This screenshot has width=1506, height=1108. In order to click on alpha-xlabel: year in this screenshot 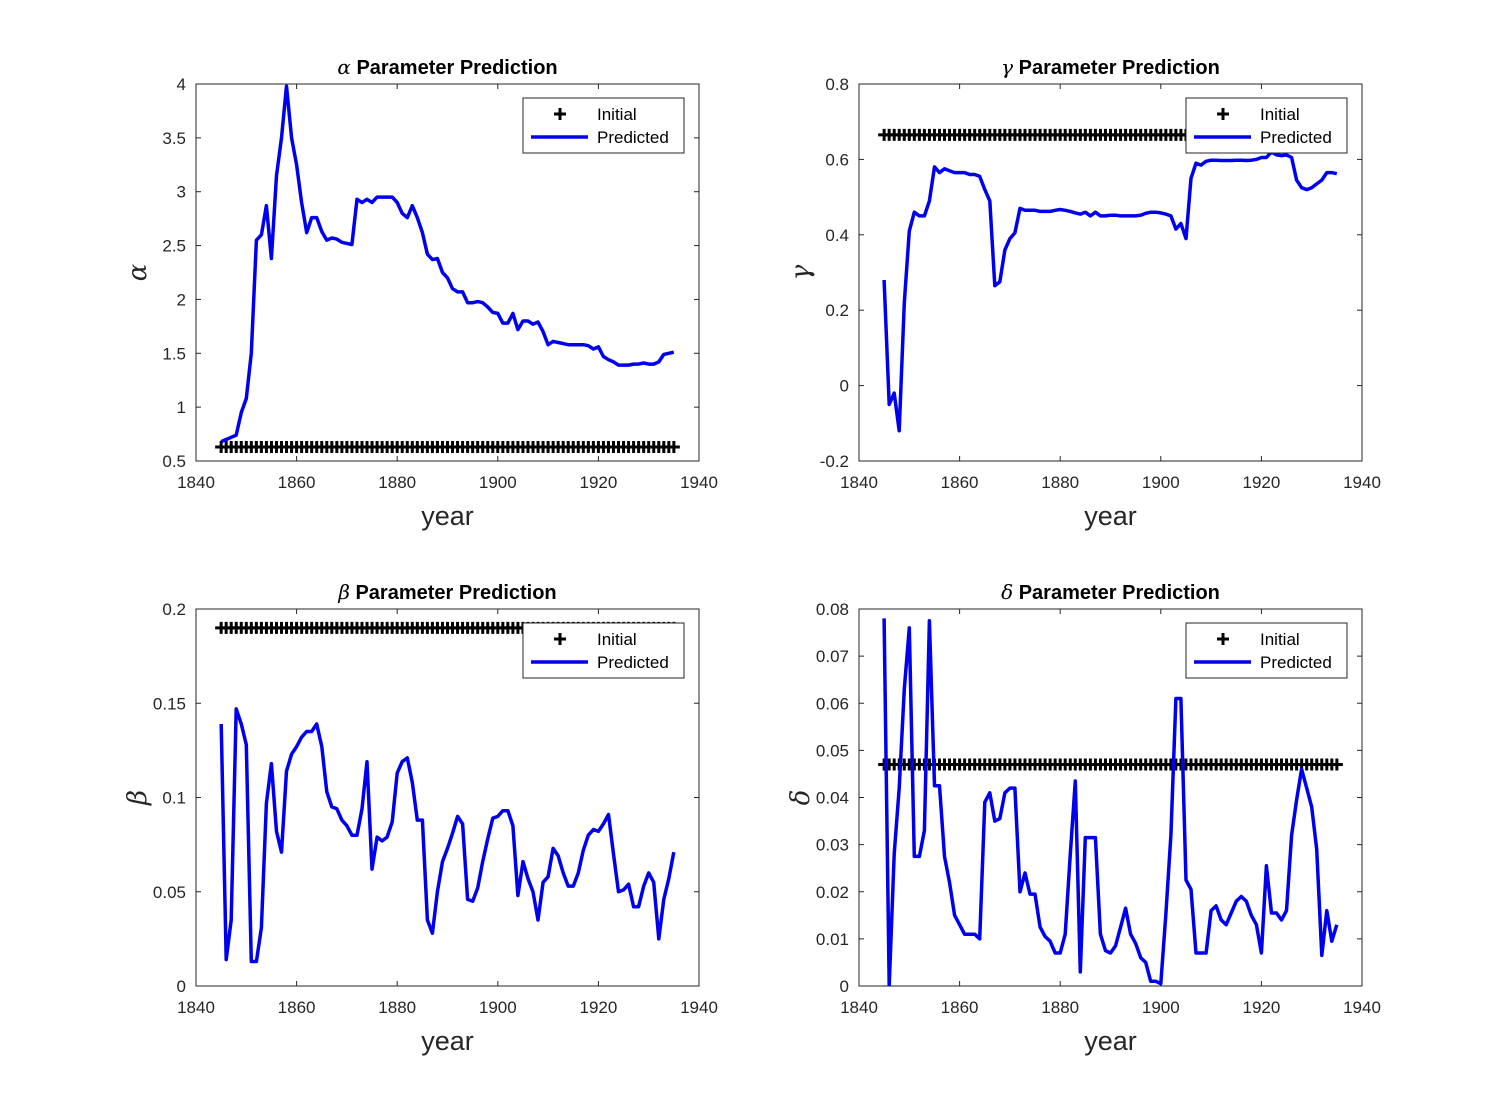, I will do `click(447, 516)`.